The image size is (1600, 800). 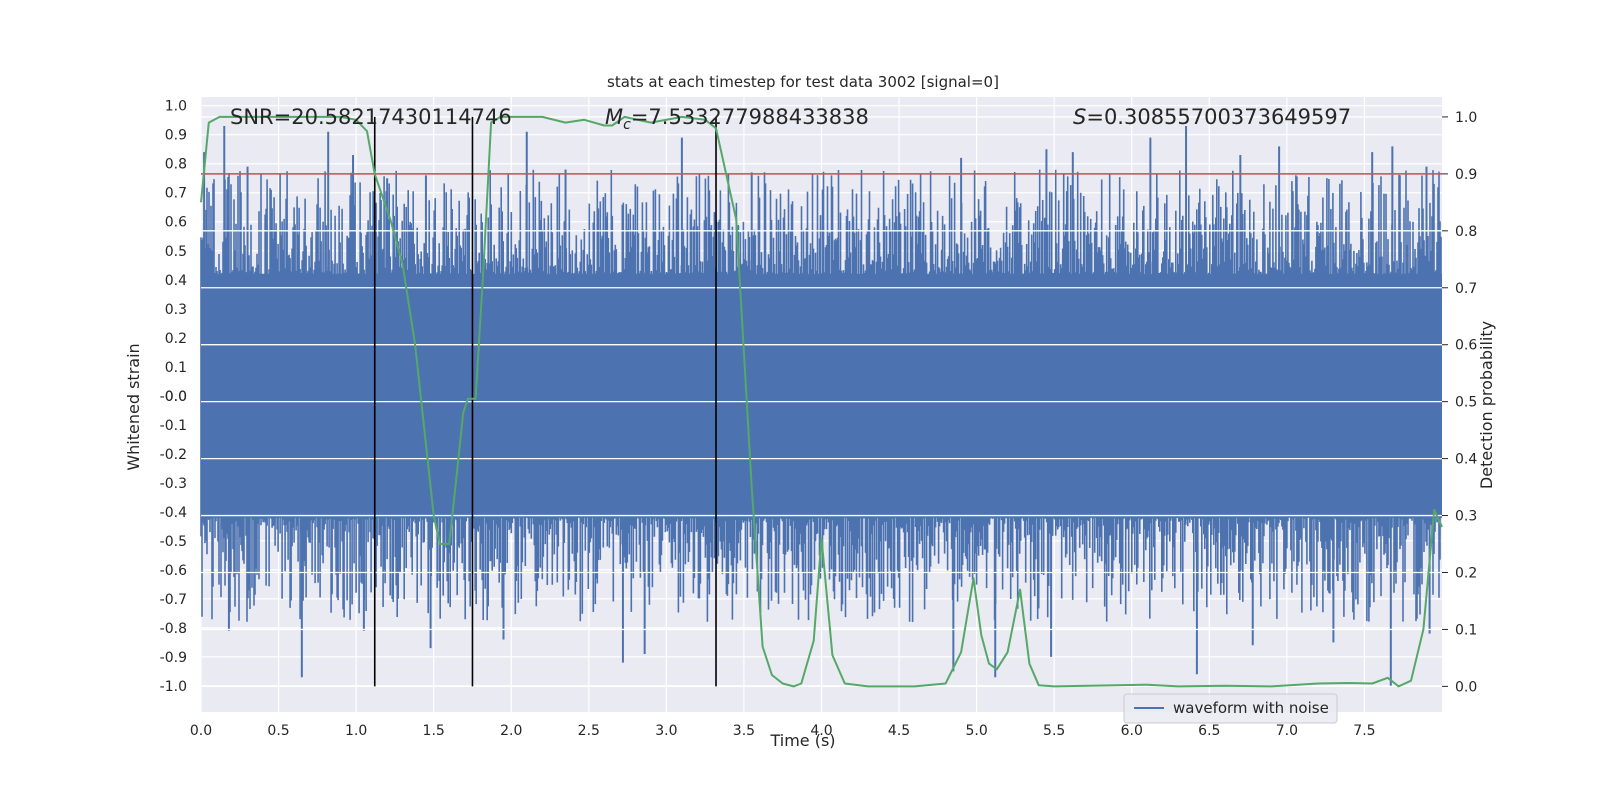 What do you see at coordinates (1466, 289) in the screenshot?
I see `y2-tick-label: 0.7` at bounding box center [1466, 289].